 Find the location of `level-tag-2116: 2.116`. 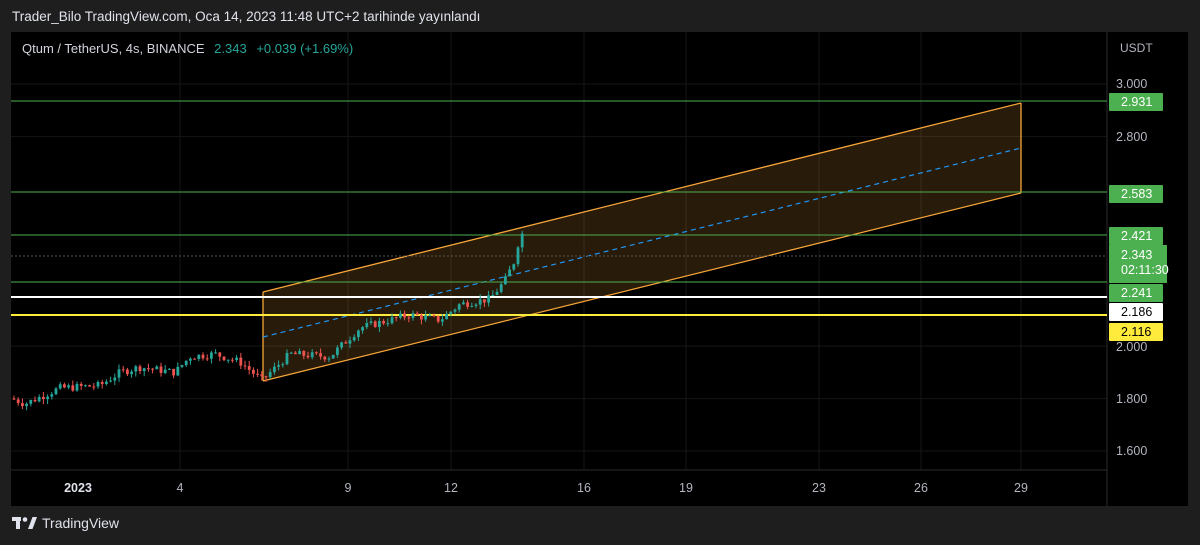

level-tag-2116: 2.116 is located at coordinates (1136, 332).